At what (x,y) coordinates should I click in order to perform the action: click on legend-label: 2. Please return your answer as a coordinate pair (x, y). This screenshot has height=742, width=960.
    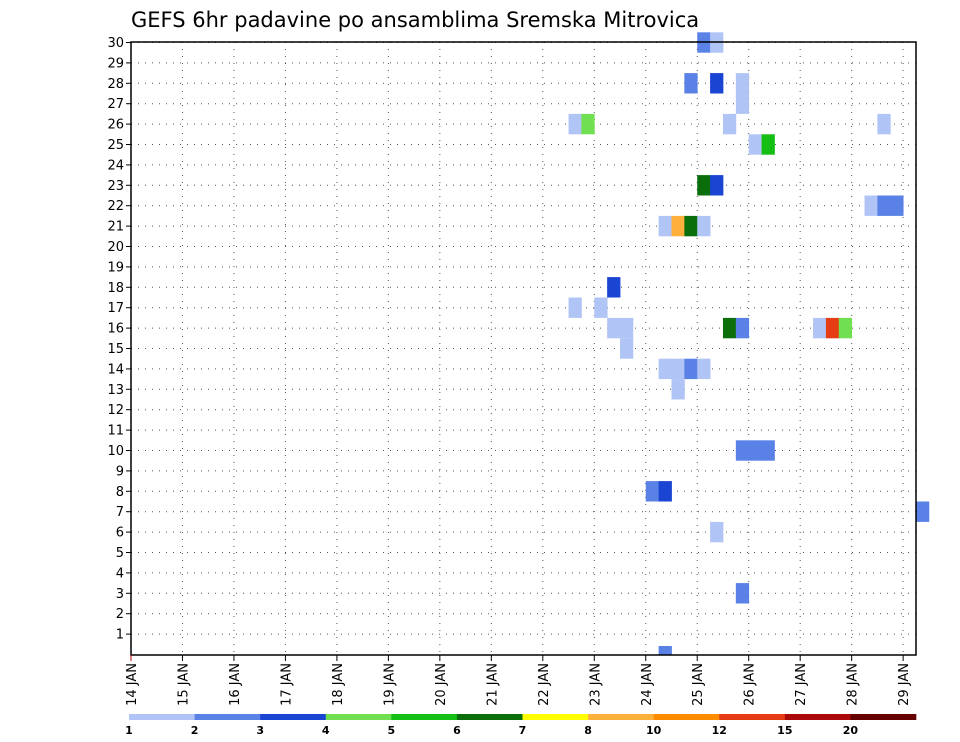
    Looking at the image, I should click on (195, 730).